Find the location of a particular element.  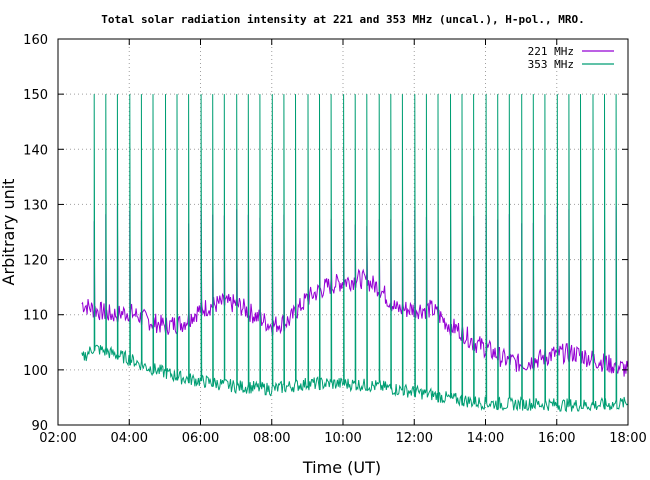

y-tick-label: 160 is located at coordinates (35, 40).